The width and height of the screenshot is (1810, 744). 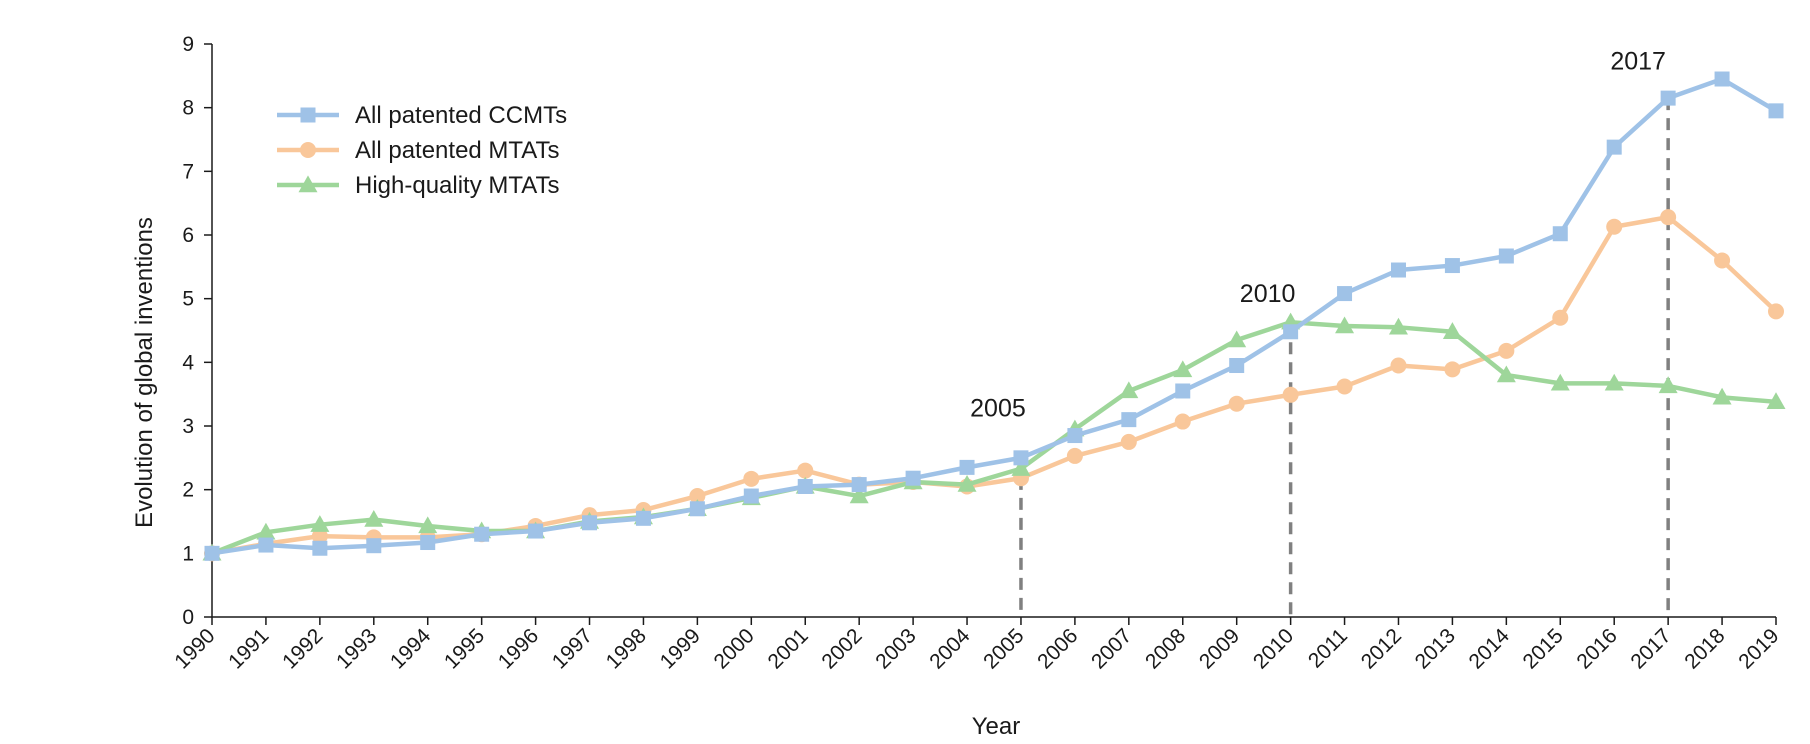 I want to click on x-tick-label: 2004, so click(x=950, y=649).